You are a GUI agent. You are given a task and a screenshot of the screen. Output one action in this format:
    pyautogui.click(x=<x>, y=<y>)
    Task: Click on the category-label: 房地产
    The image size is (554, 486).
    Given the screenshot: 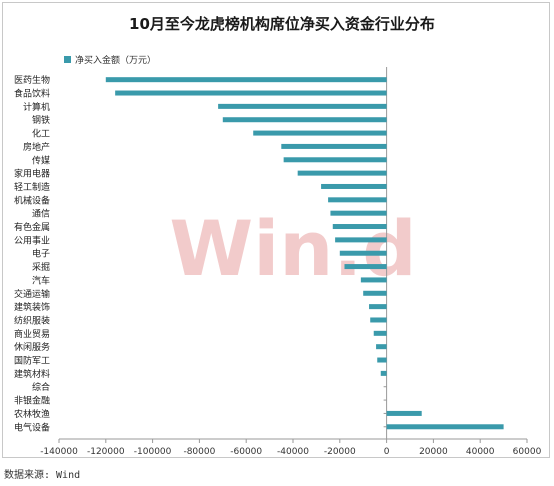 What is the action you would take?
    pyautogui.click(x=36, y=147)
    